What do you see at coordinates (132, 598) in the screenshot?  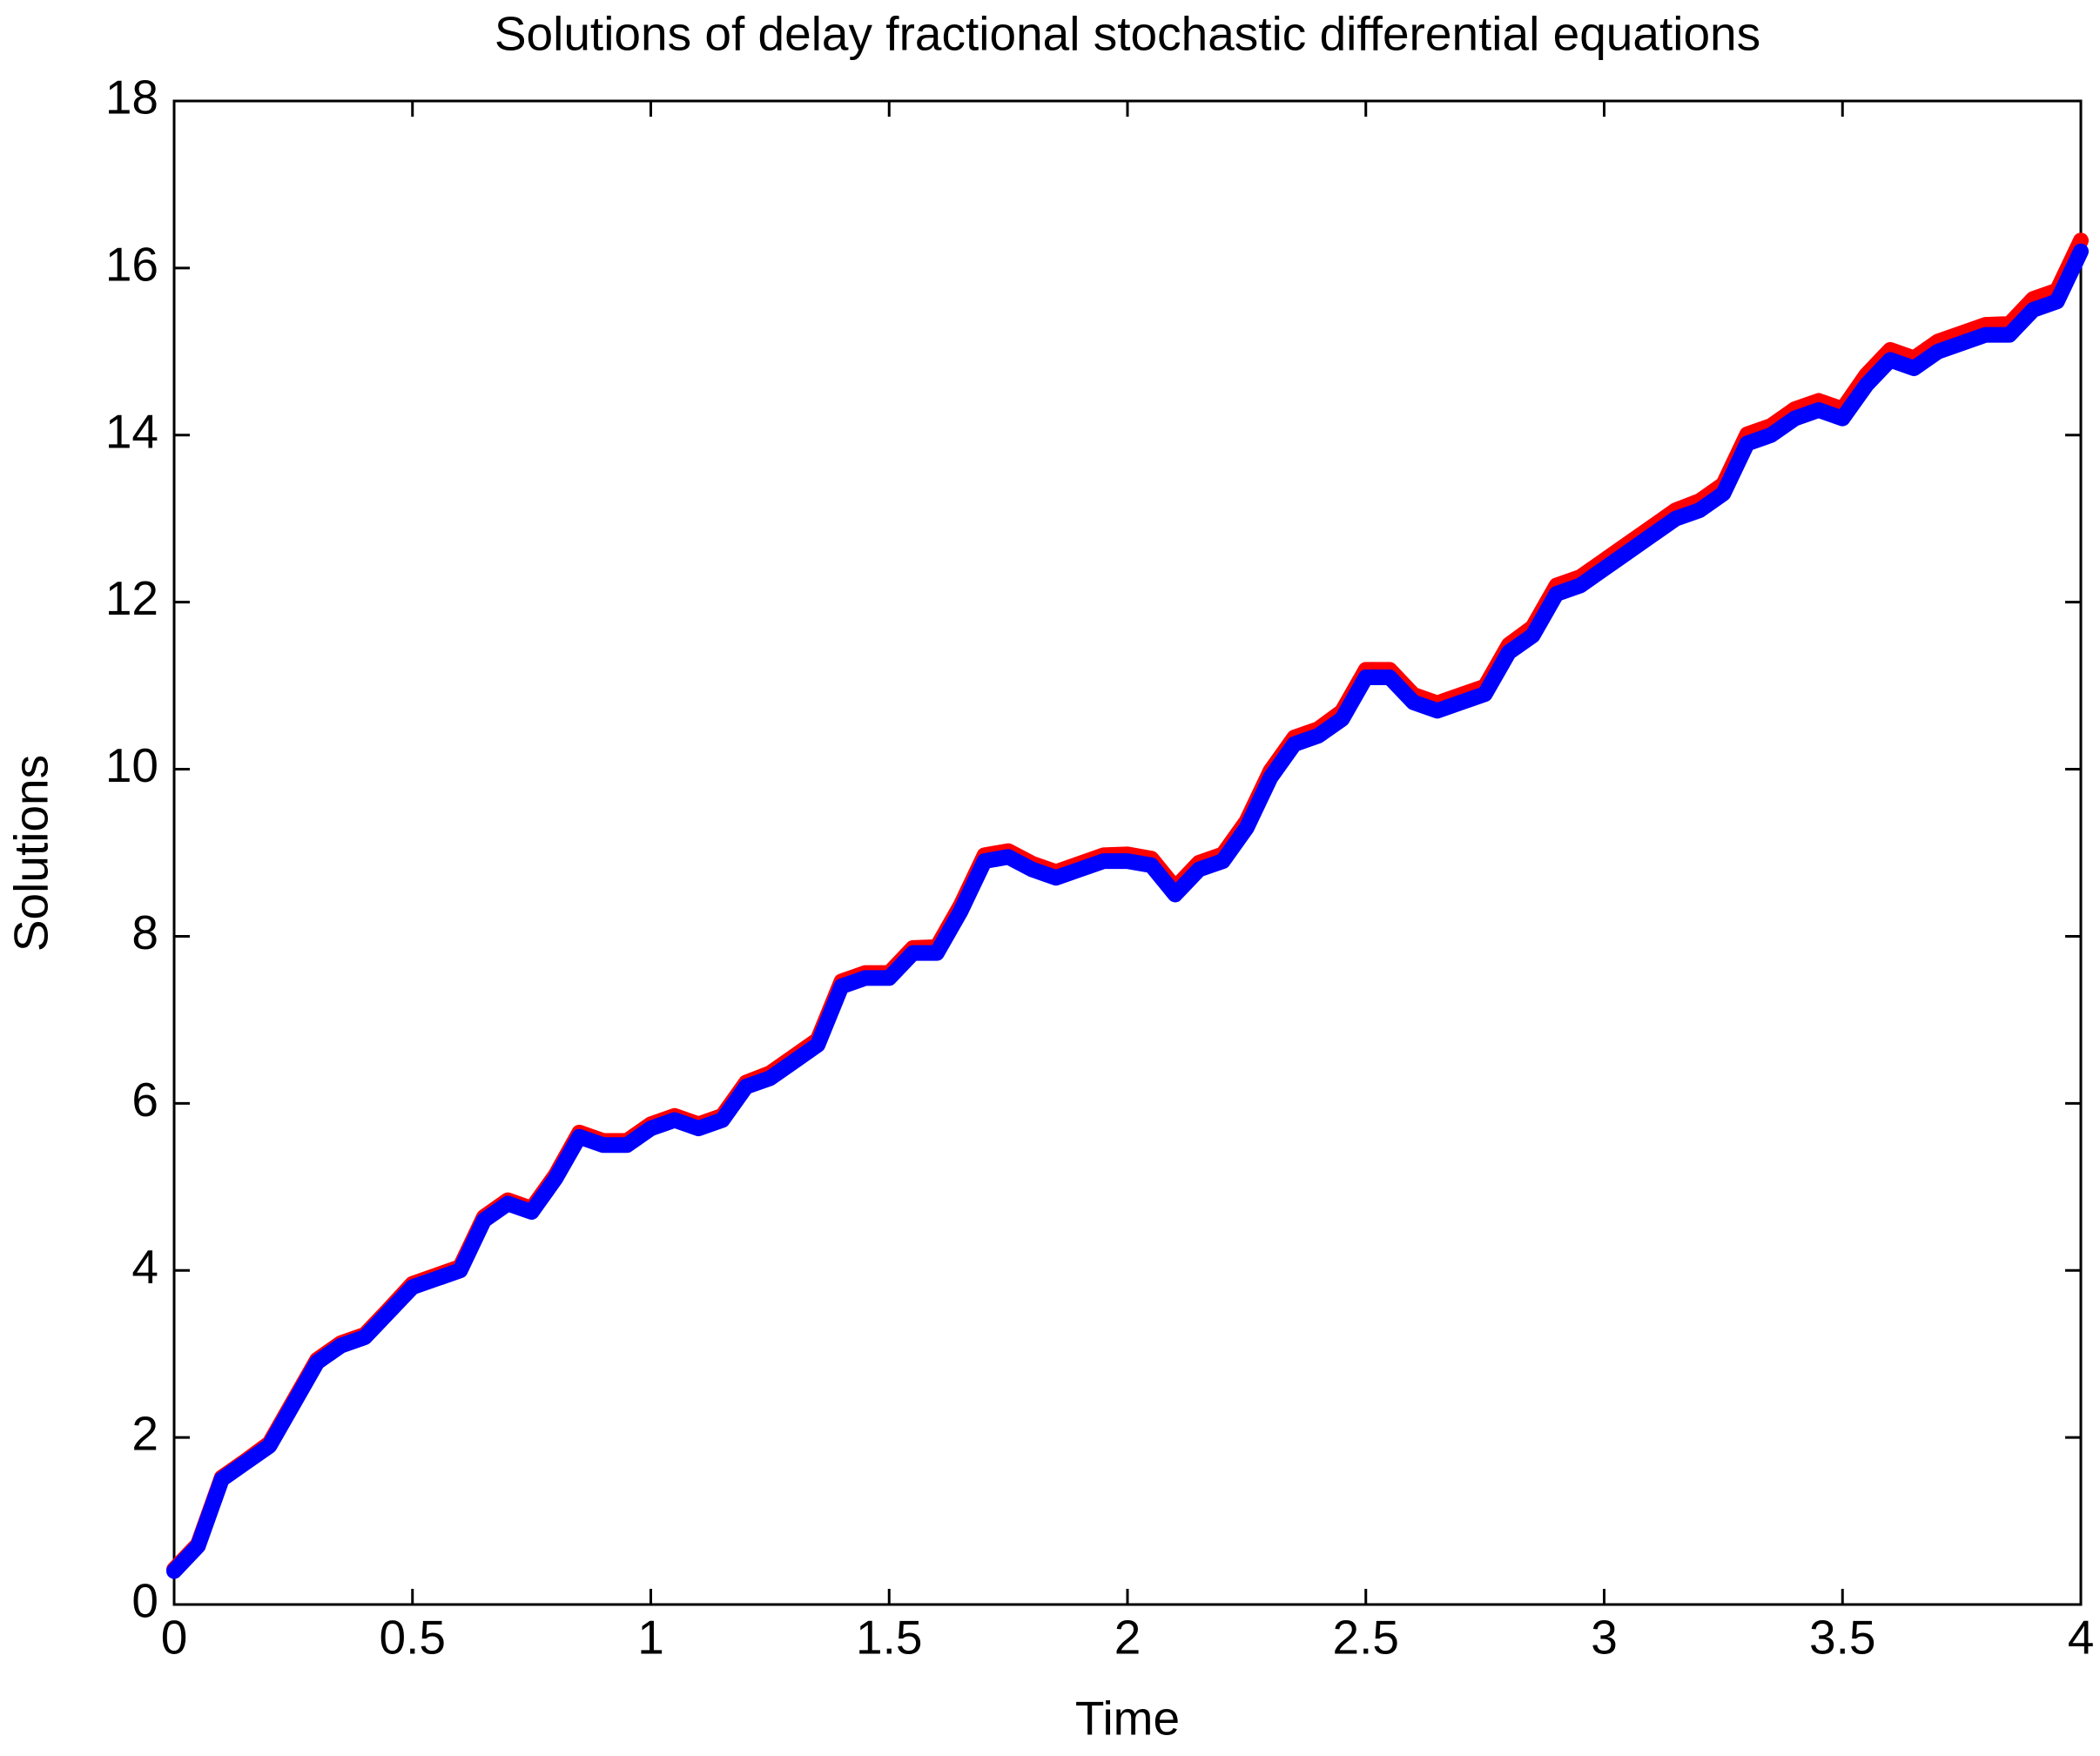 I see `y-tick-label: 12` at bounding box center [132, 598].